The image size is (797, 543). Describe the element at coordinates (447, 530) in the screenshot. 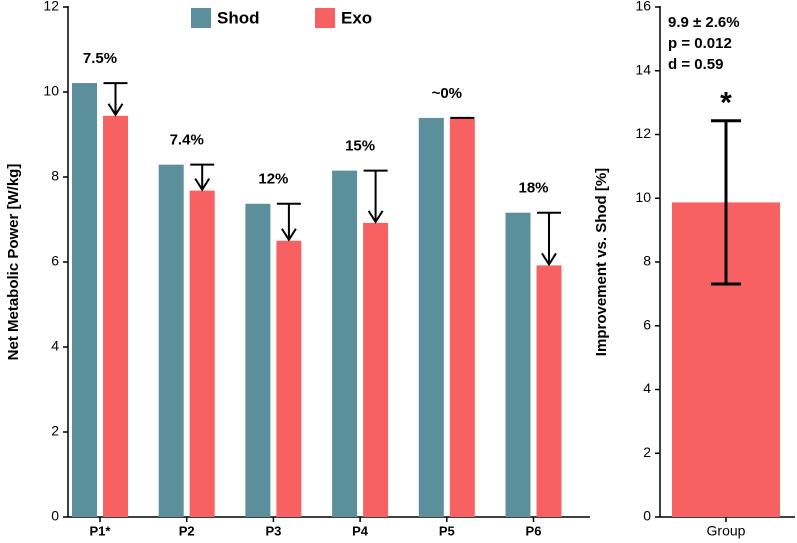

I see `x-tick-label: P5` at that location.